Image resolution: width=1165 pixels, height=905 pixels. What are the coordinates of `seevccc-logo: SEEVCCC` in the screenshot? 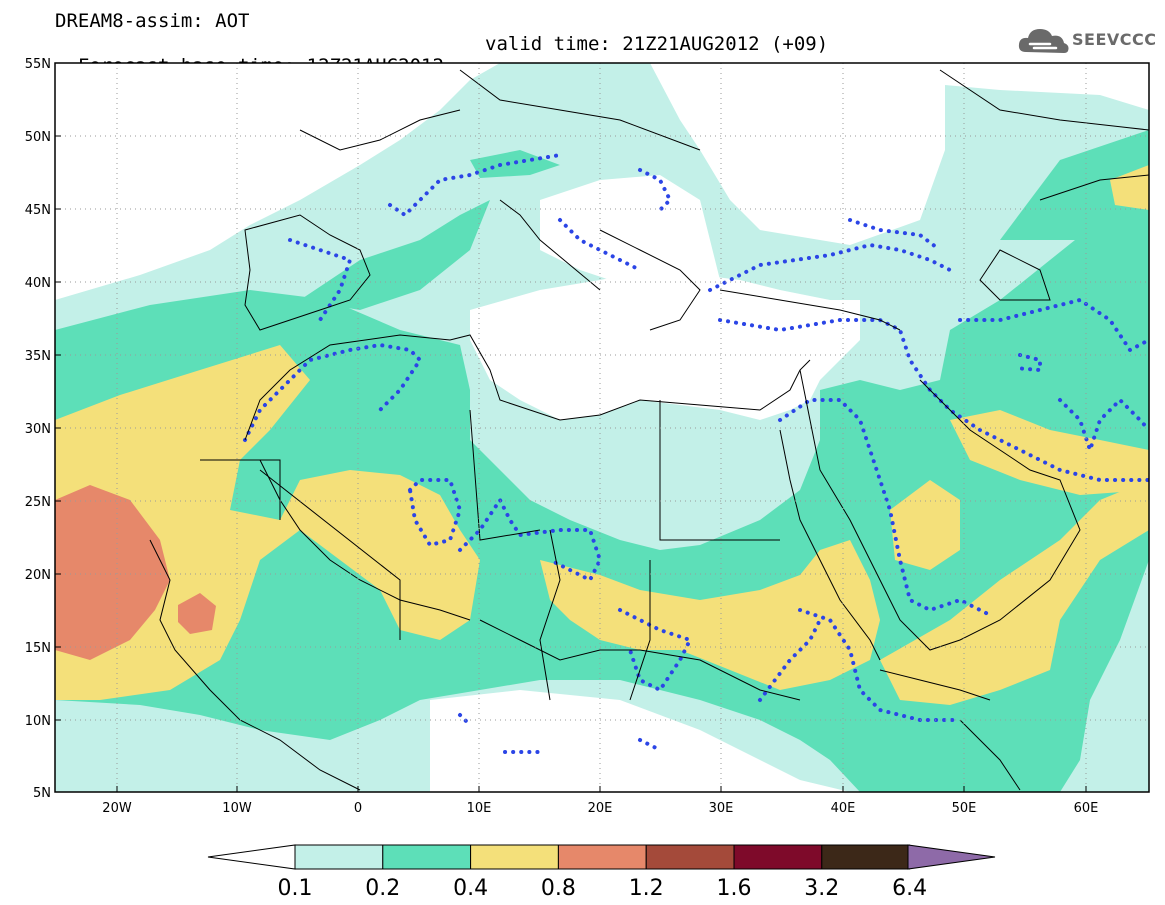 It's located at (1086, 41).